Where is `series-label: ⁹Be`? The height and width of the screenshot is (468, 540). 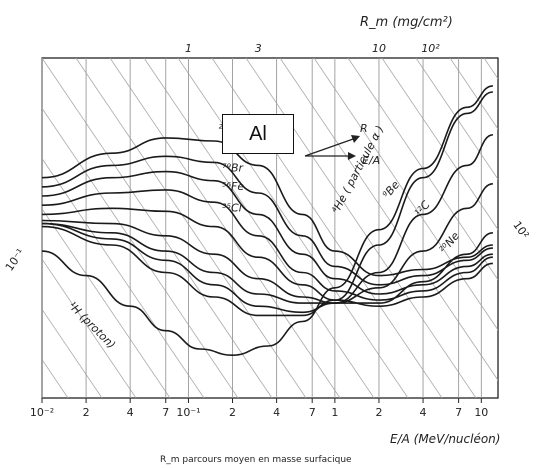
series-label: ⁹Be is located at coordinates (391, 189).